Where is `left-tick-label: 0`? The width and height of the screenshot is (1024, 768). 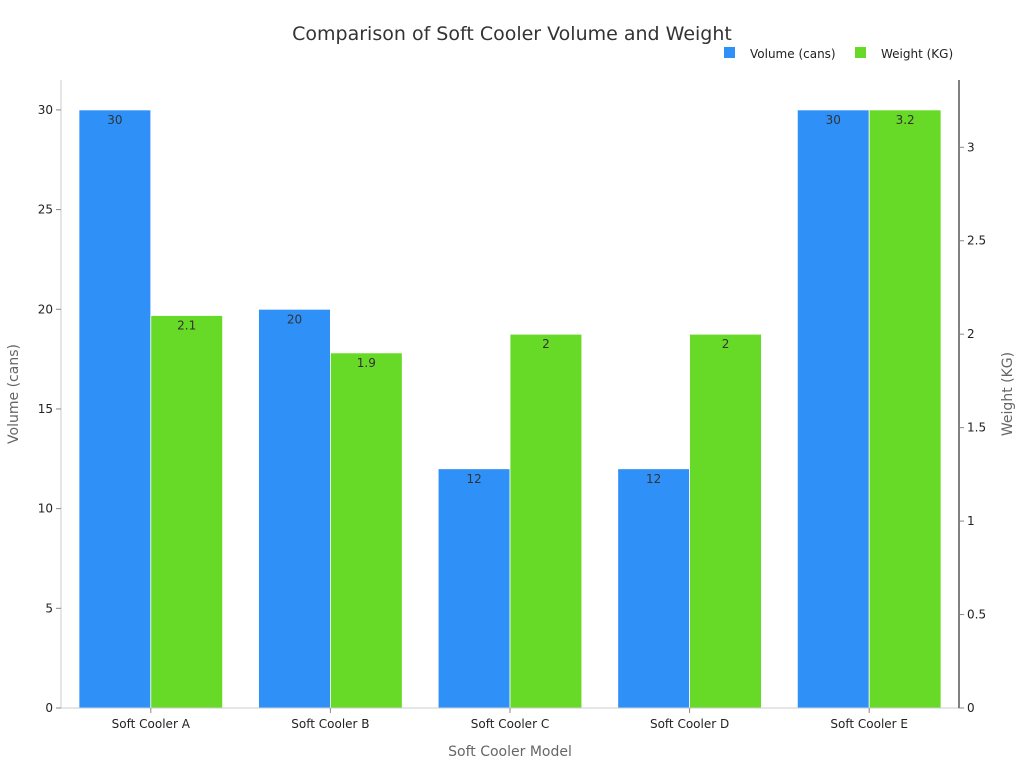
left-tick-label: 0 is located at coordinates (49, 708).